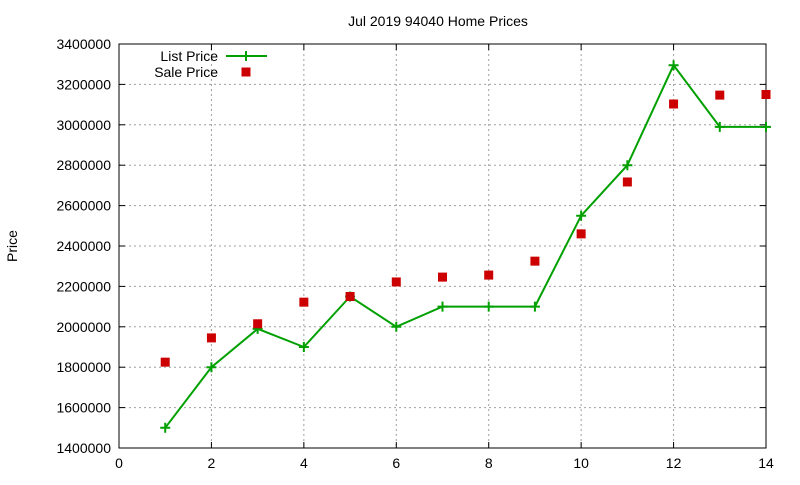 This screenshot has height=485, width=800. I want to click on legend-label: List Price, so click(189, 56).